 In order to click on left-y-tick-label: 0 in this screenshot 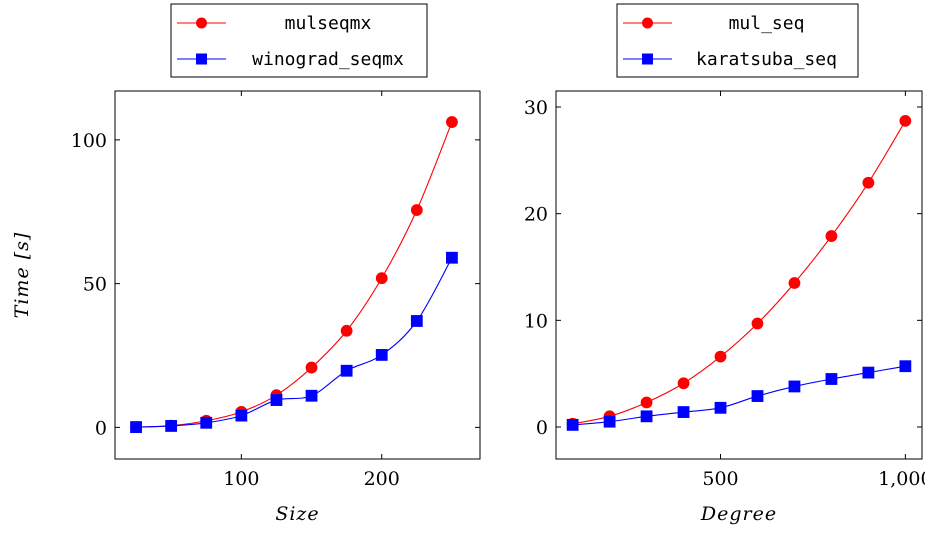, I will do `click(101, 428)`.